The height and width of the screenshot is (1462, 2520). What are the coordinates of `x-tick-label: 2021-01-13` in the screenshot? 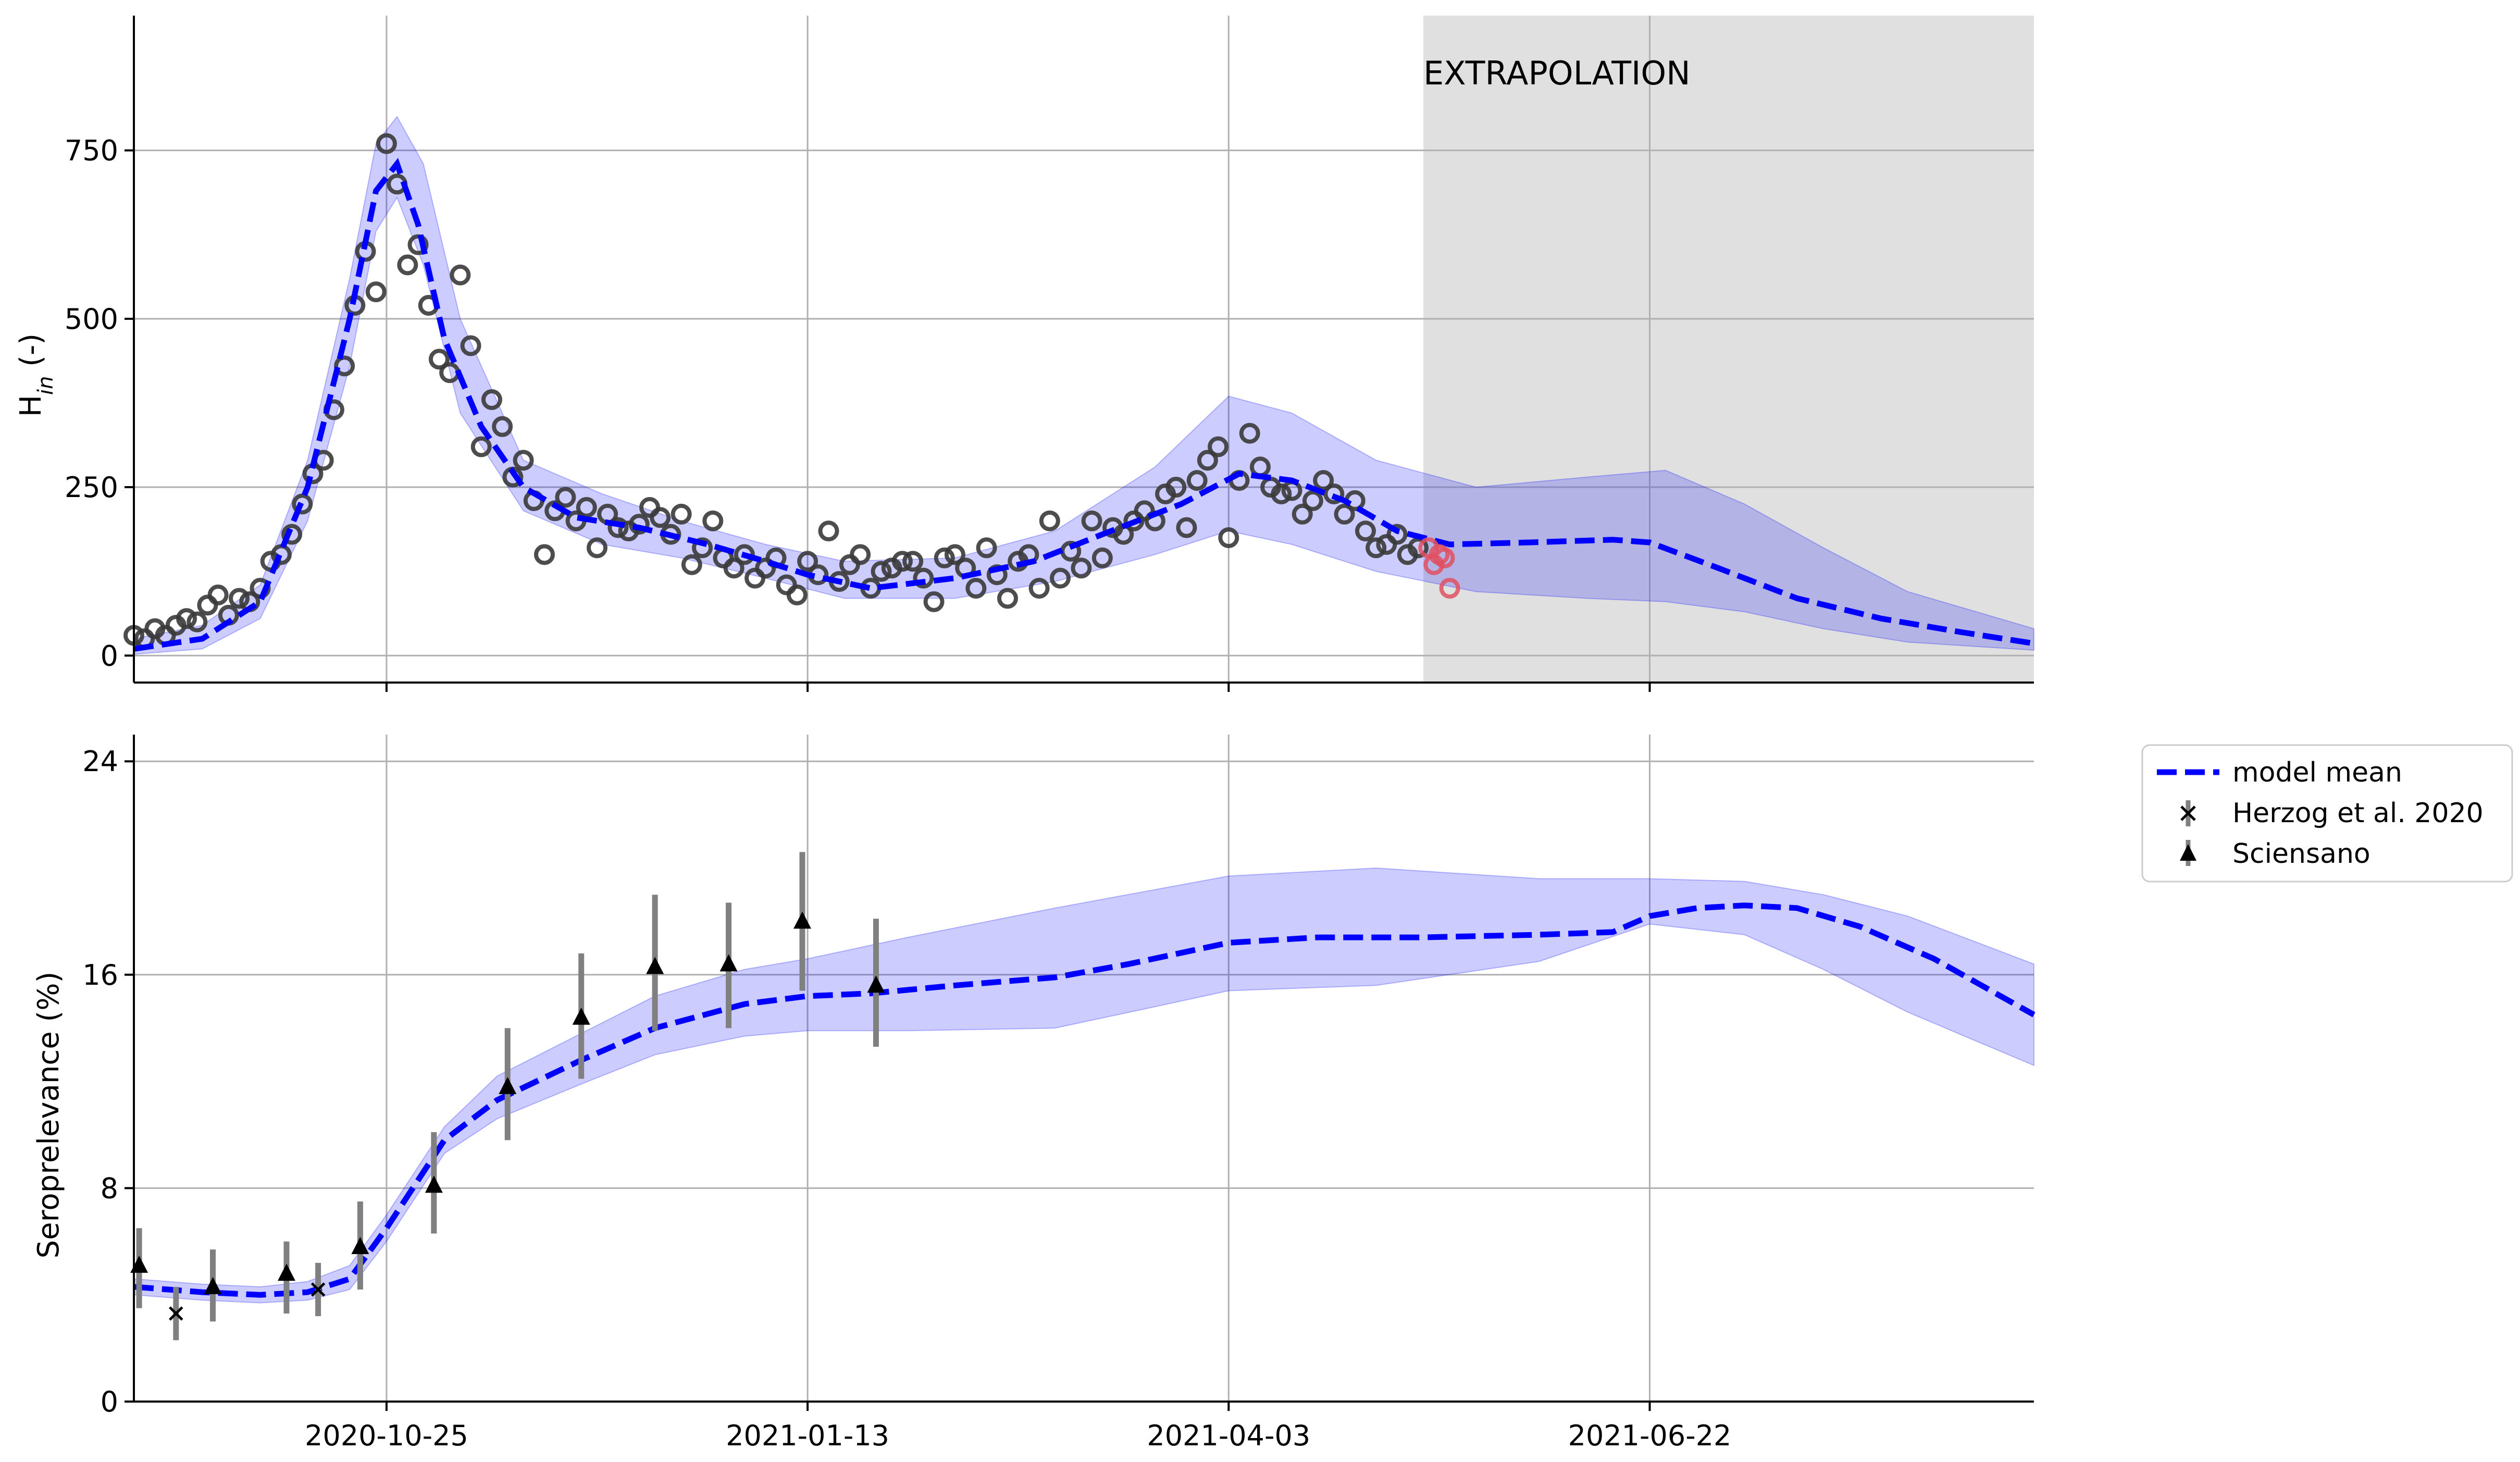 It's located at (807, 1435).